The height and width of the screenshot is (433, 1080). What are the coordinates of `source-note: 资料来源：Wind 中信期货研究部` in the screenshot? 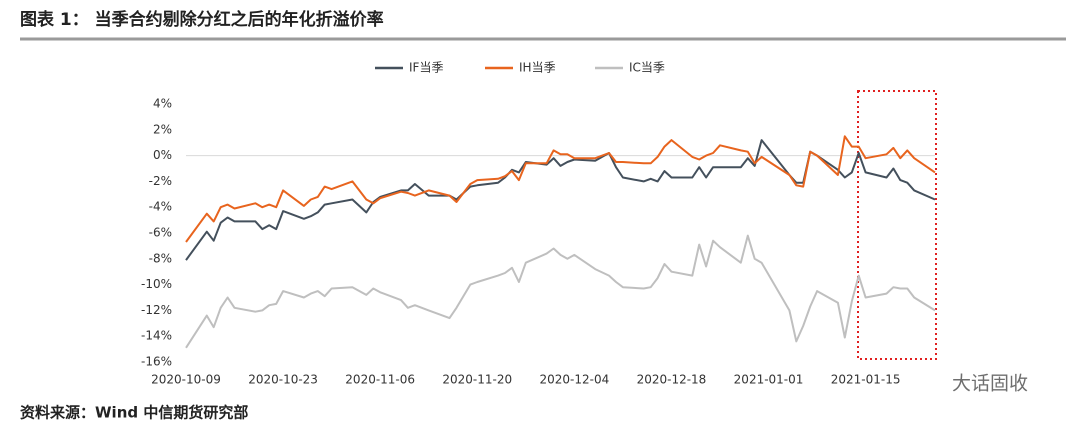 It's located at (134, 413).